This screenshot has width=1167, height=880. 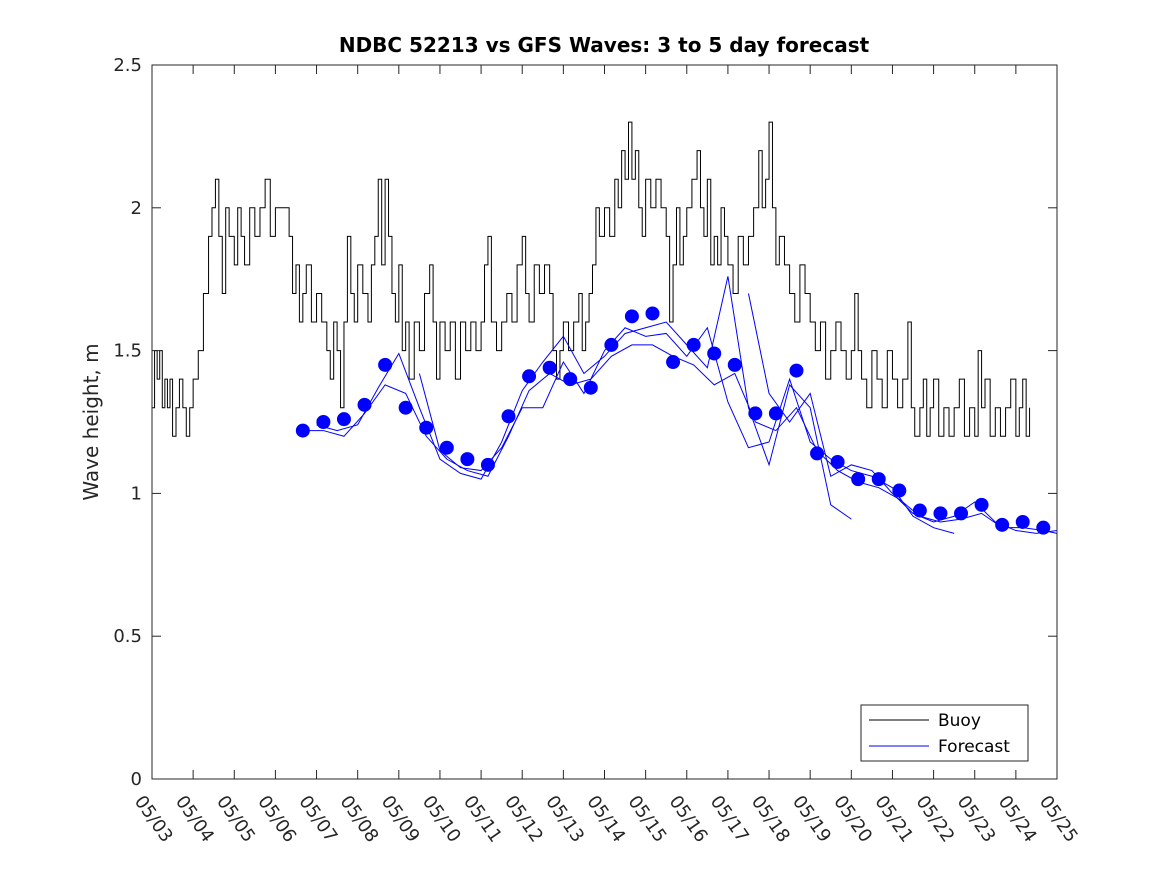 I want to click on x-tick-label: 05/22, so click(x=934, y=819).